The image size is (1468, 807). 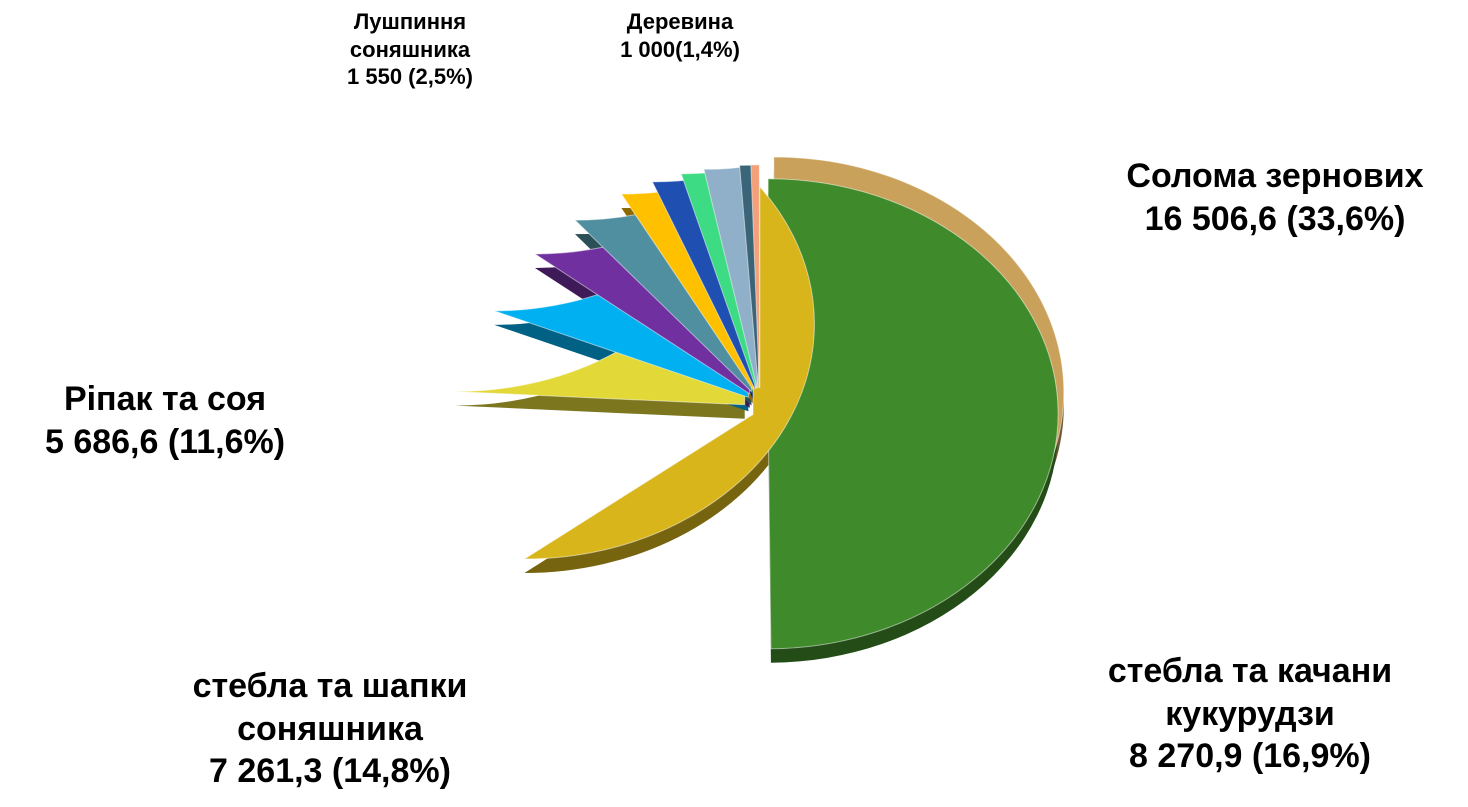 What do you see at coordinates (1250, 692) in the screenshot?
I see `category-label: стебла та качани кукурудзи` at bounding box center [1250, 692].